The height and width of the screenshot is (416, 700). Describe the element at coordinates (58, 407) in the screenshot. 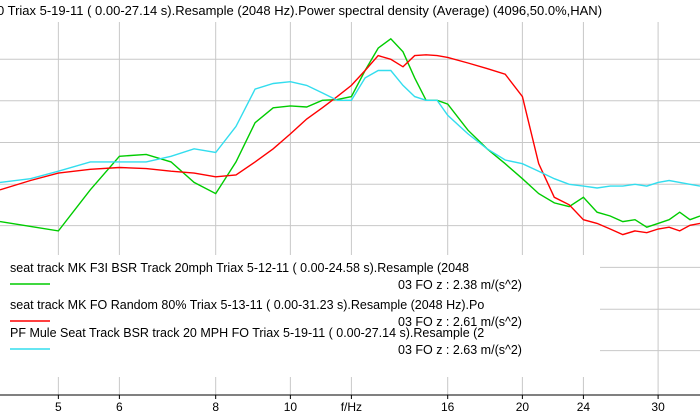

I see `x-tick-label: 5` at that location.